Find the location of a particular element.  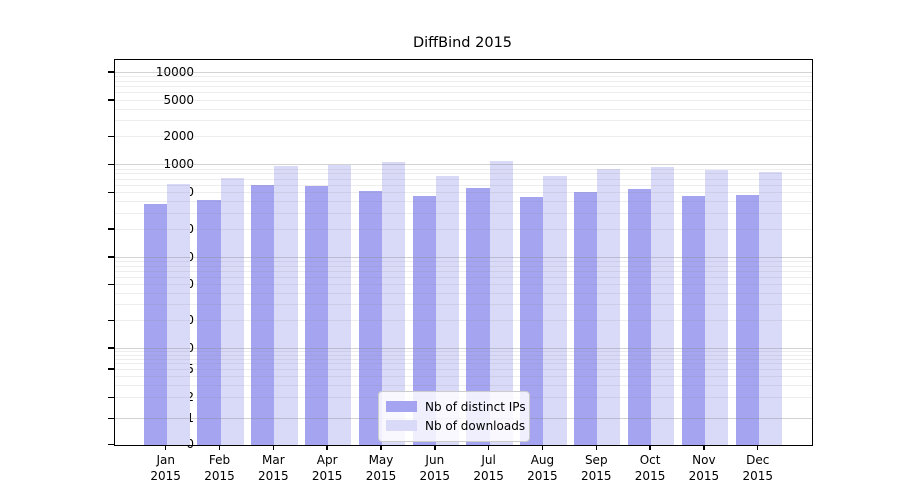

x-axis-label: Jan 2015 is located at coordinates (166, 468).